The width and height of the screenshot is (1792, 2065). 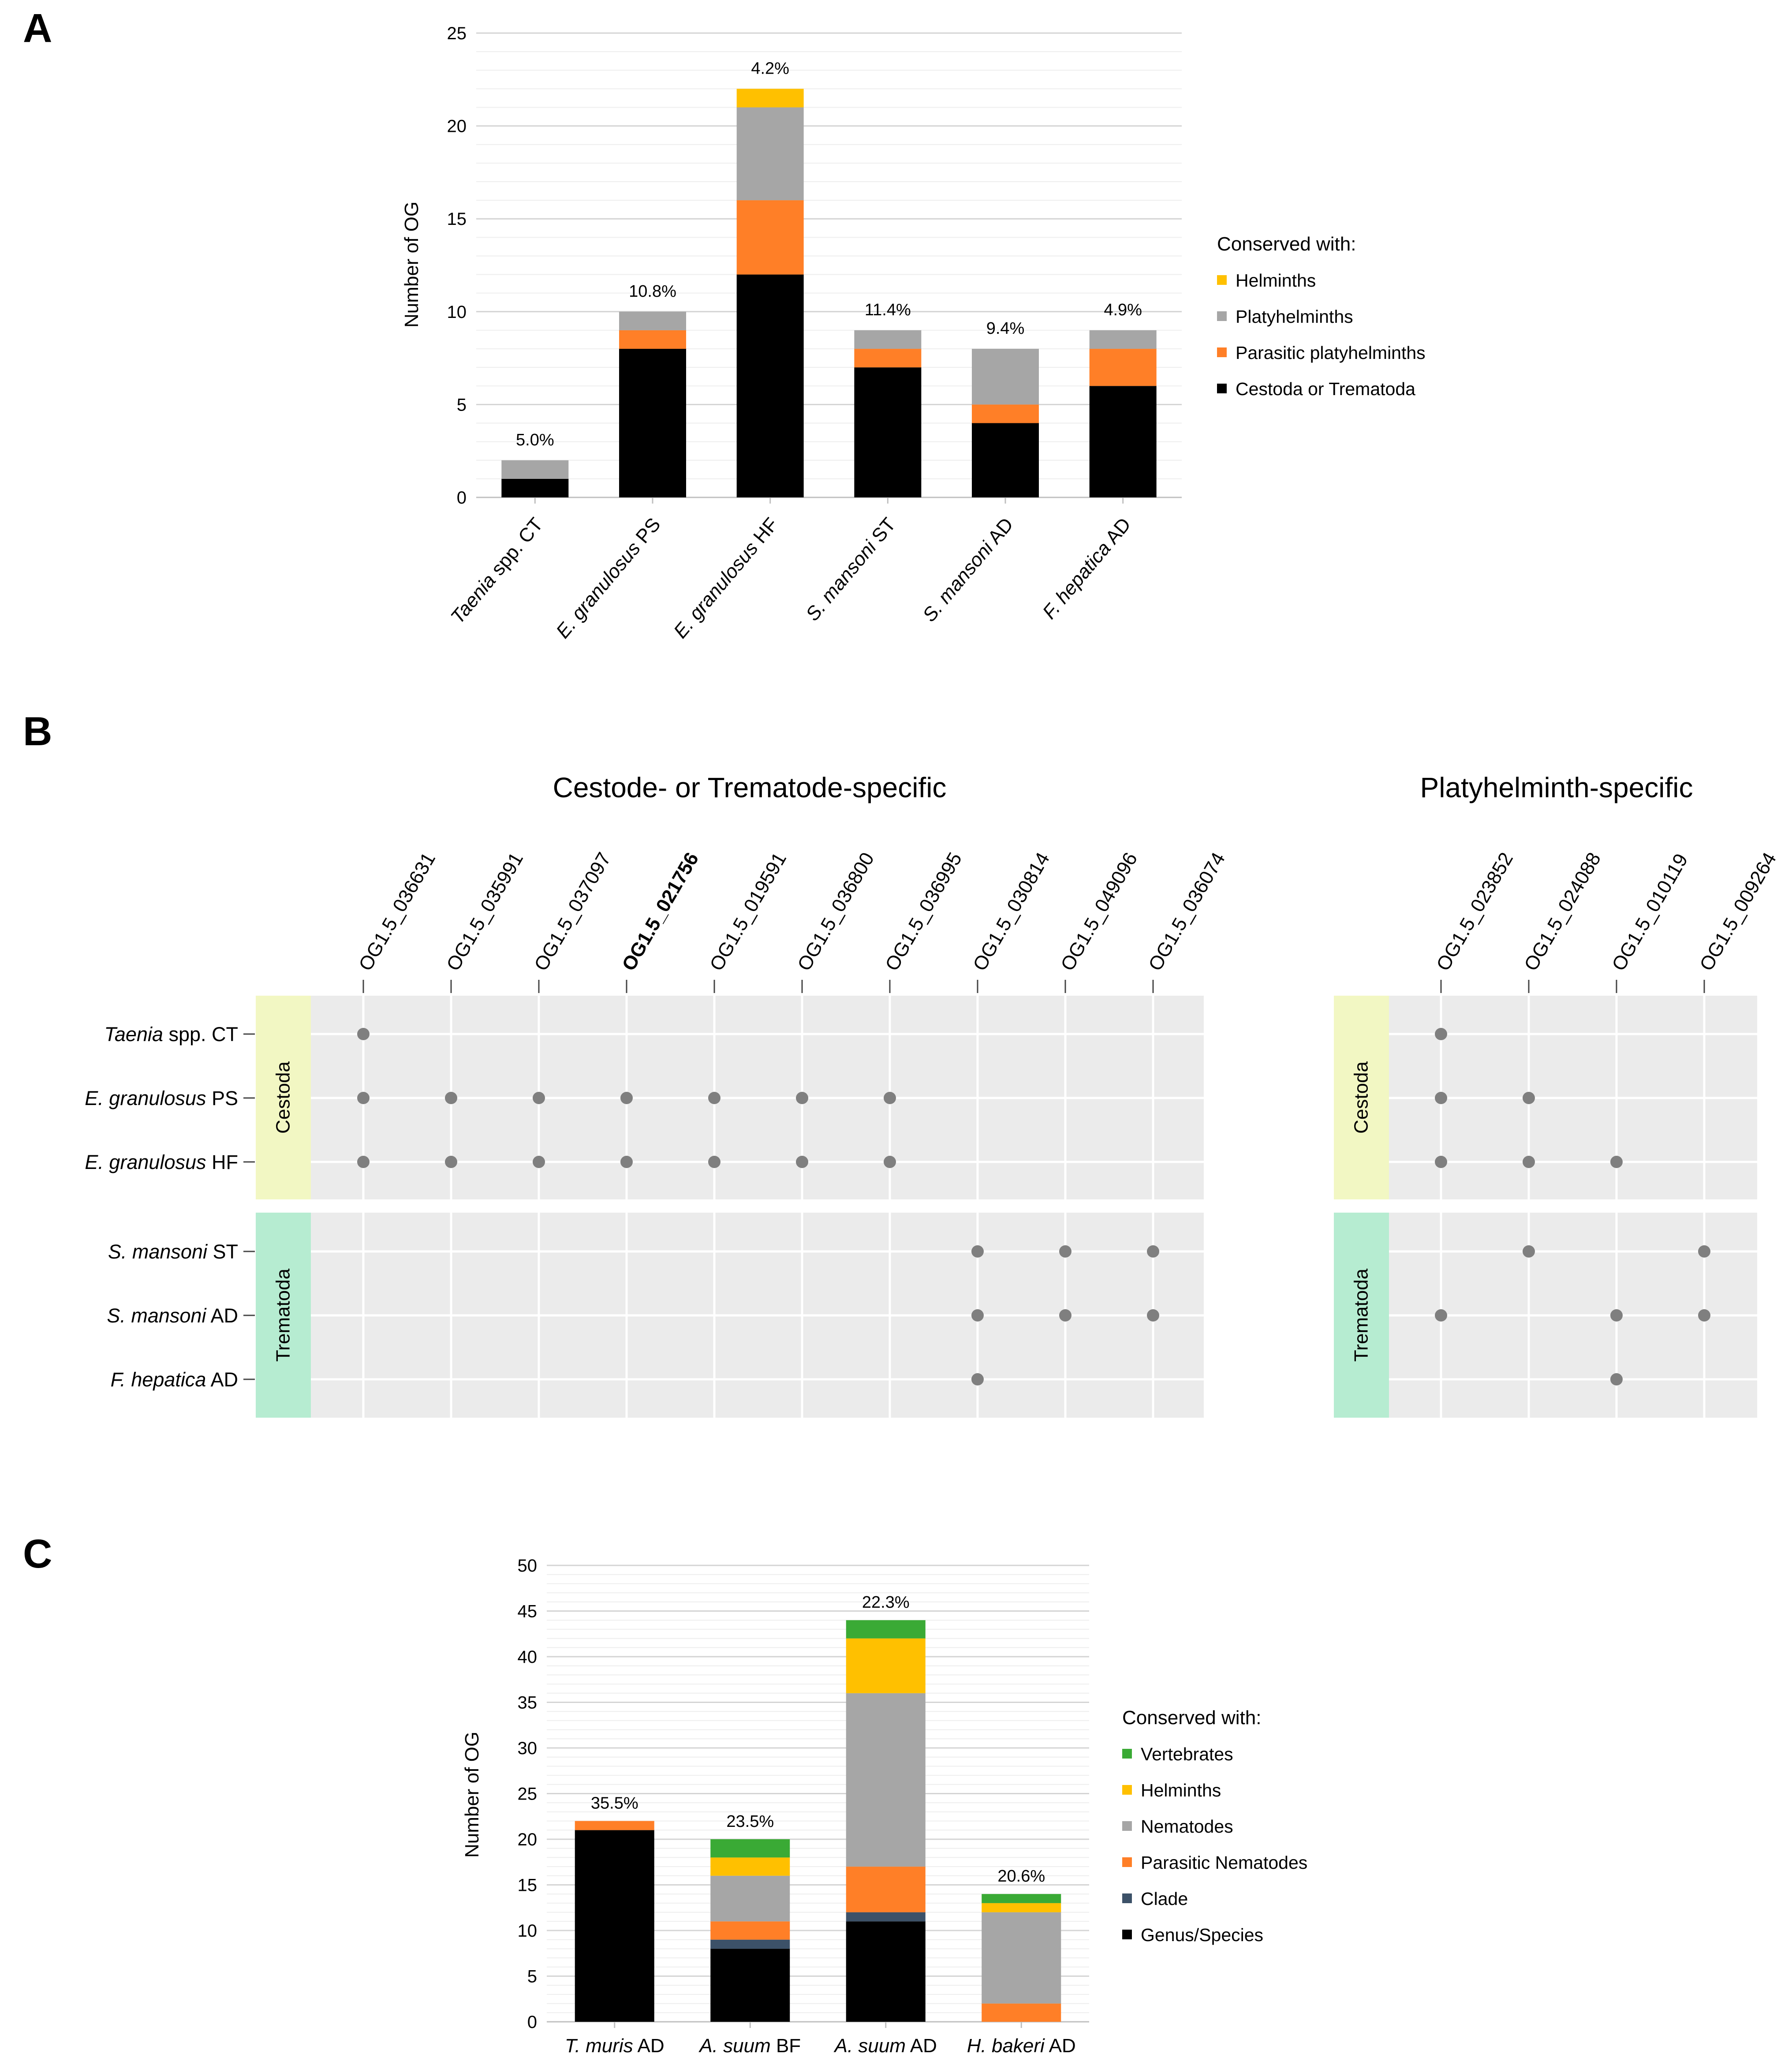 I want to click on x-tick-label-italic: E. granulosus, so click(x=715, y=590).